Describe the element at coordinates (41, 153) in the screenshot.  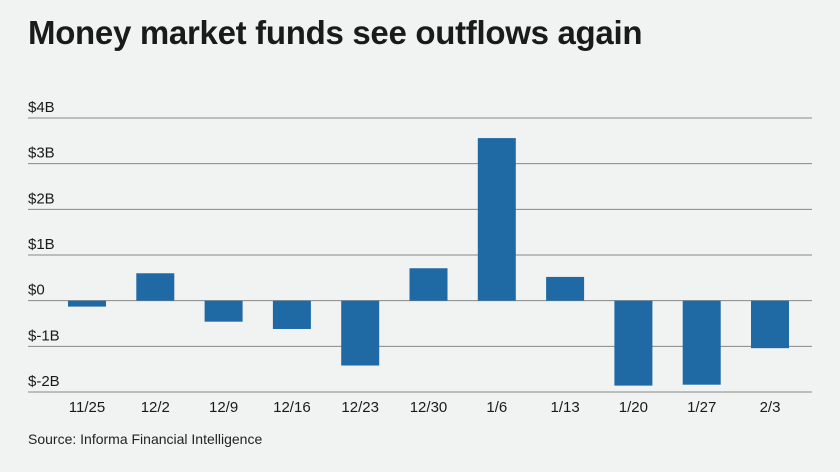
I see `y-tick-label: $3B` at that location.